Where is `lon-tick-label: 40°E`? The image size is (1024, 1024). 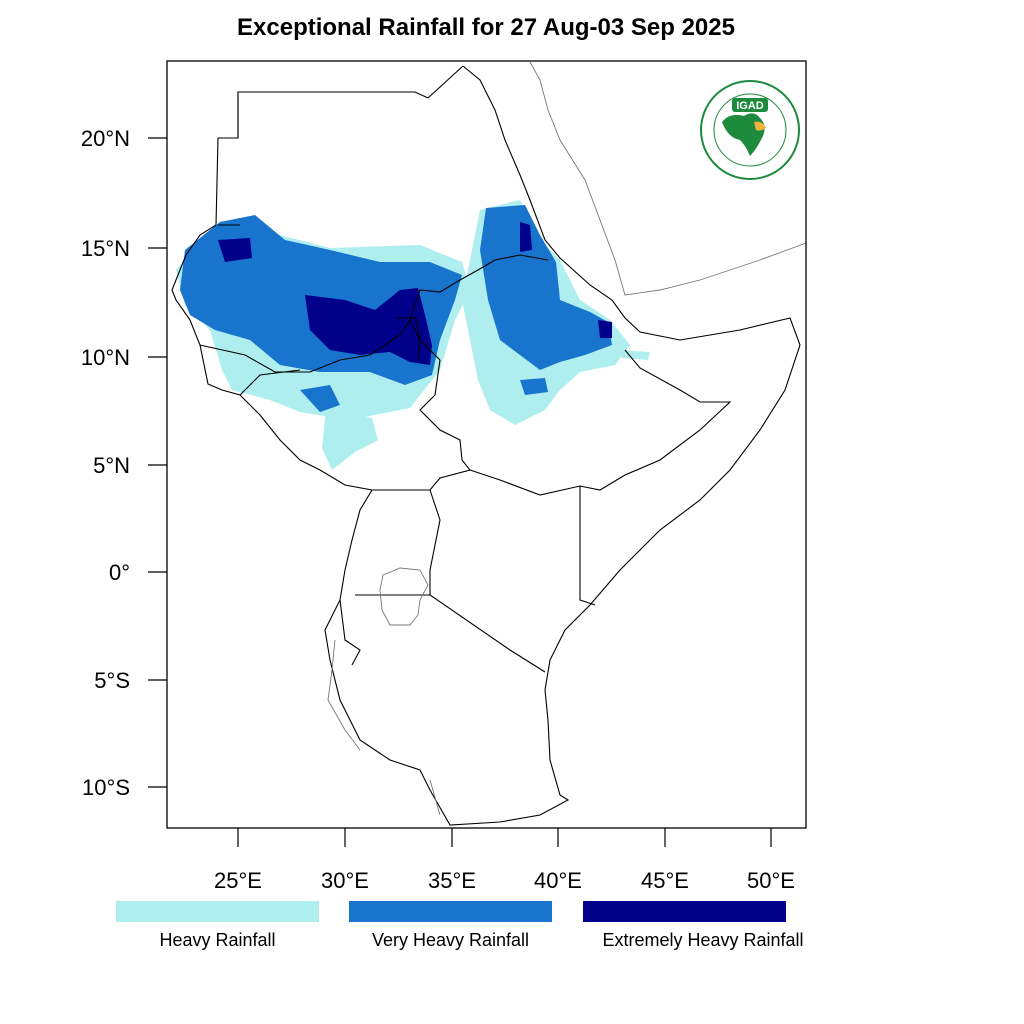
lon-tick-label: 40°E is located at coordinates (558, 880).